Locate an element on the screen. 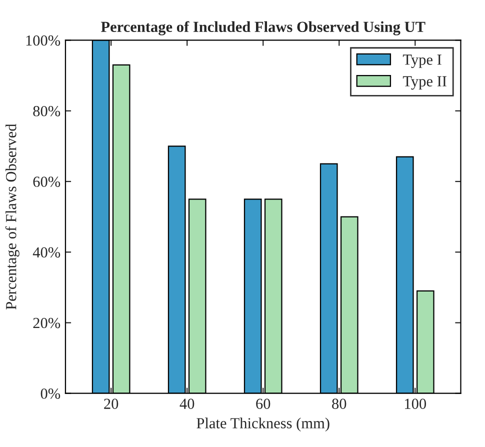  y-tick-label: 0% is located at coordinates (50, 393).